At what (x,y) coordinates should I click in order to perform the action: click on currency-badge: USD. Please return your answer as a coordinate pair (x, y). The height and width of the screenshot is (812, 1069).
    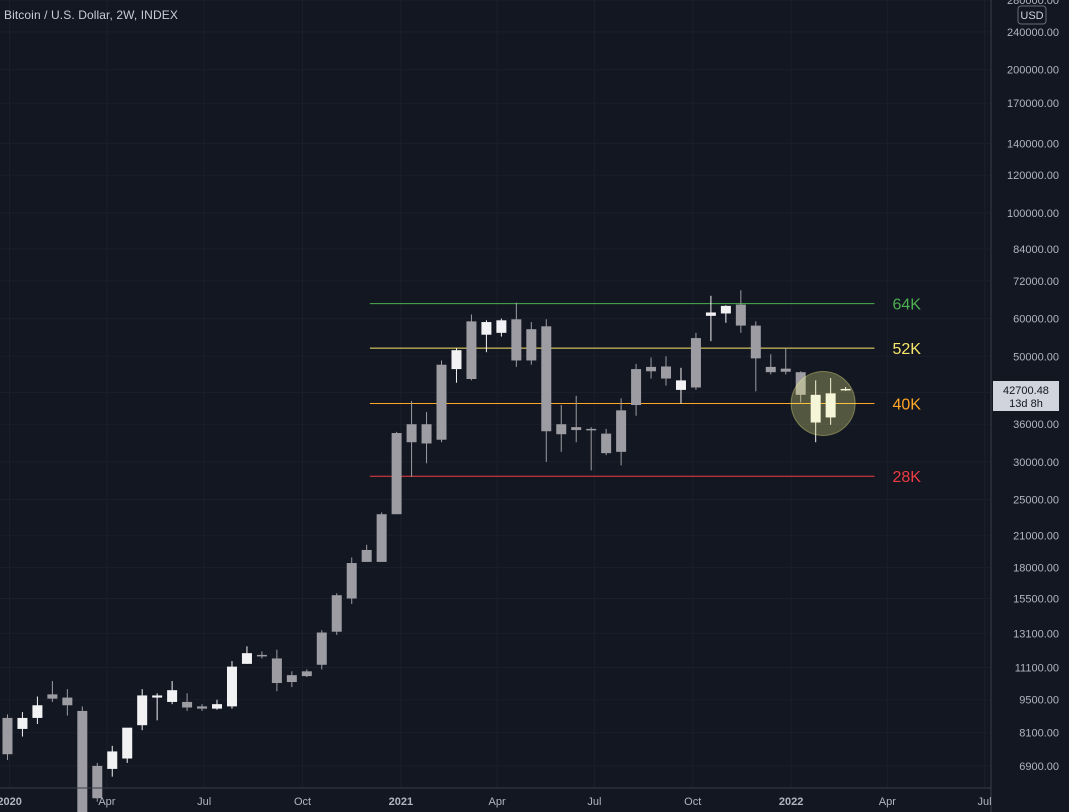
    Looking at the image, I should click on (1032, 15).